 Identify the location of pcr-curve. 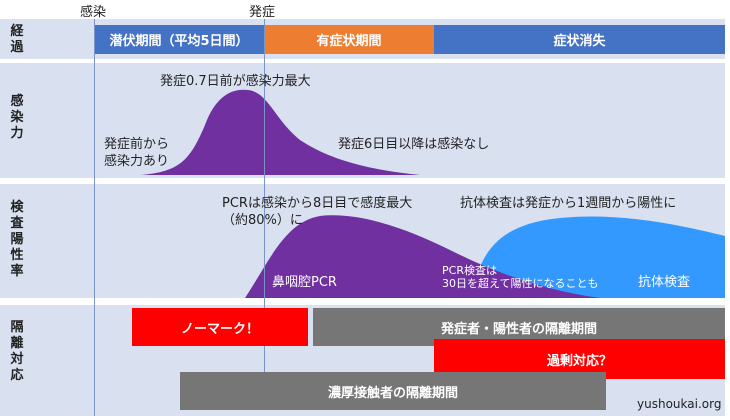
(422, 256).